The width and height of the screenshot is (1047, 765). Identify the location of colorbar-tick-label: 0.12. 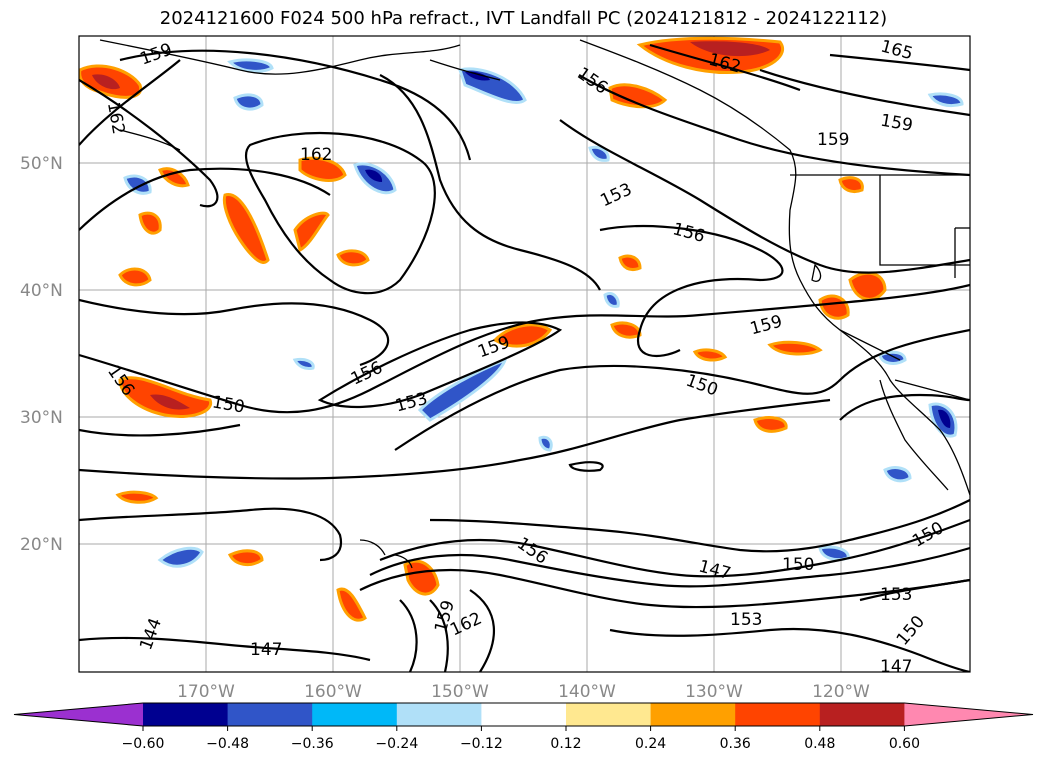
(565, 744).